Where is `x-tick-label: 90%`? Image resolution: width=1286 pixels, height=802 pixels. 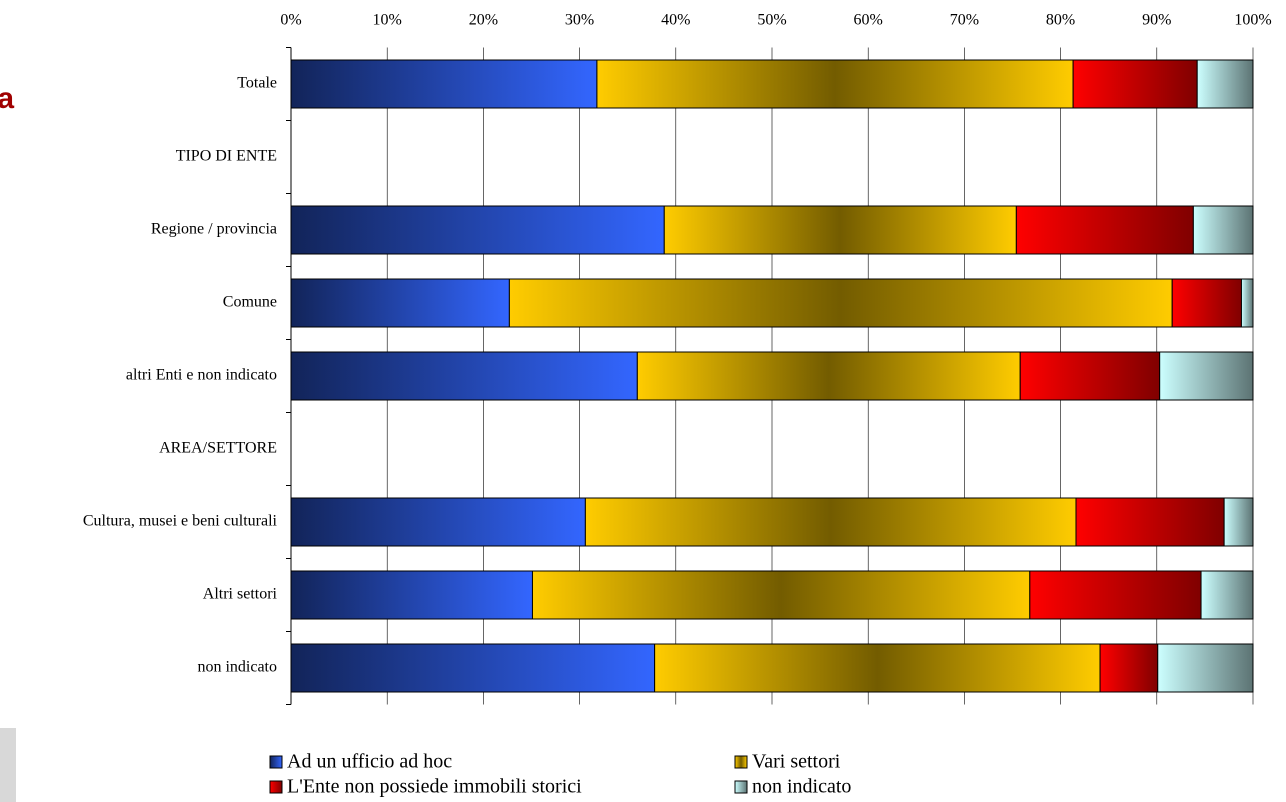
x-tick-label: 90% is located at coordinates (1156, 20).